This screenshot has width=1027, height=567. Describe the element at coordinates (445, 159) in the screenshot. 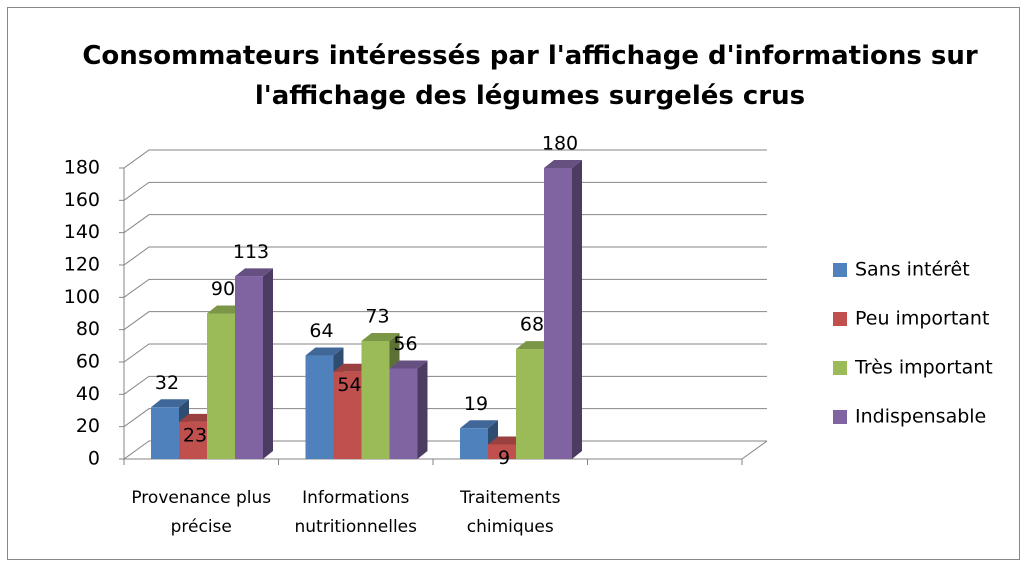

I see `grid-line` at that location.